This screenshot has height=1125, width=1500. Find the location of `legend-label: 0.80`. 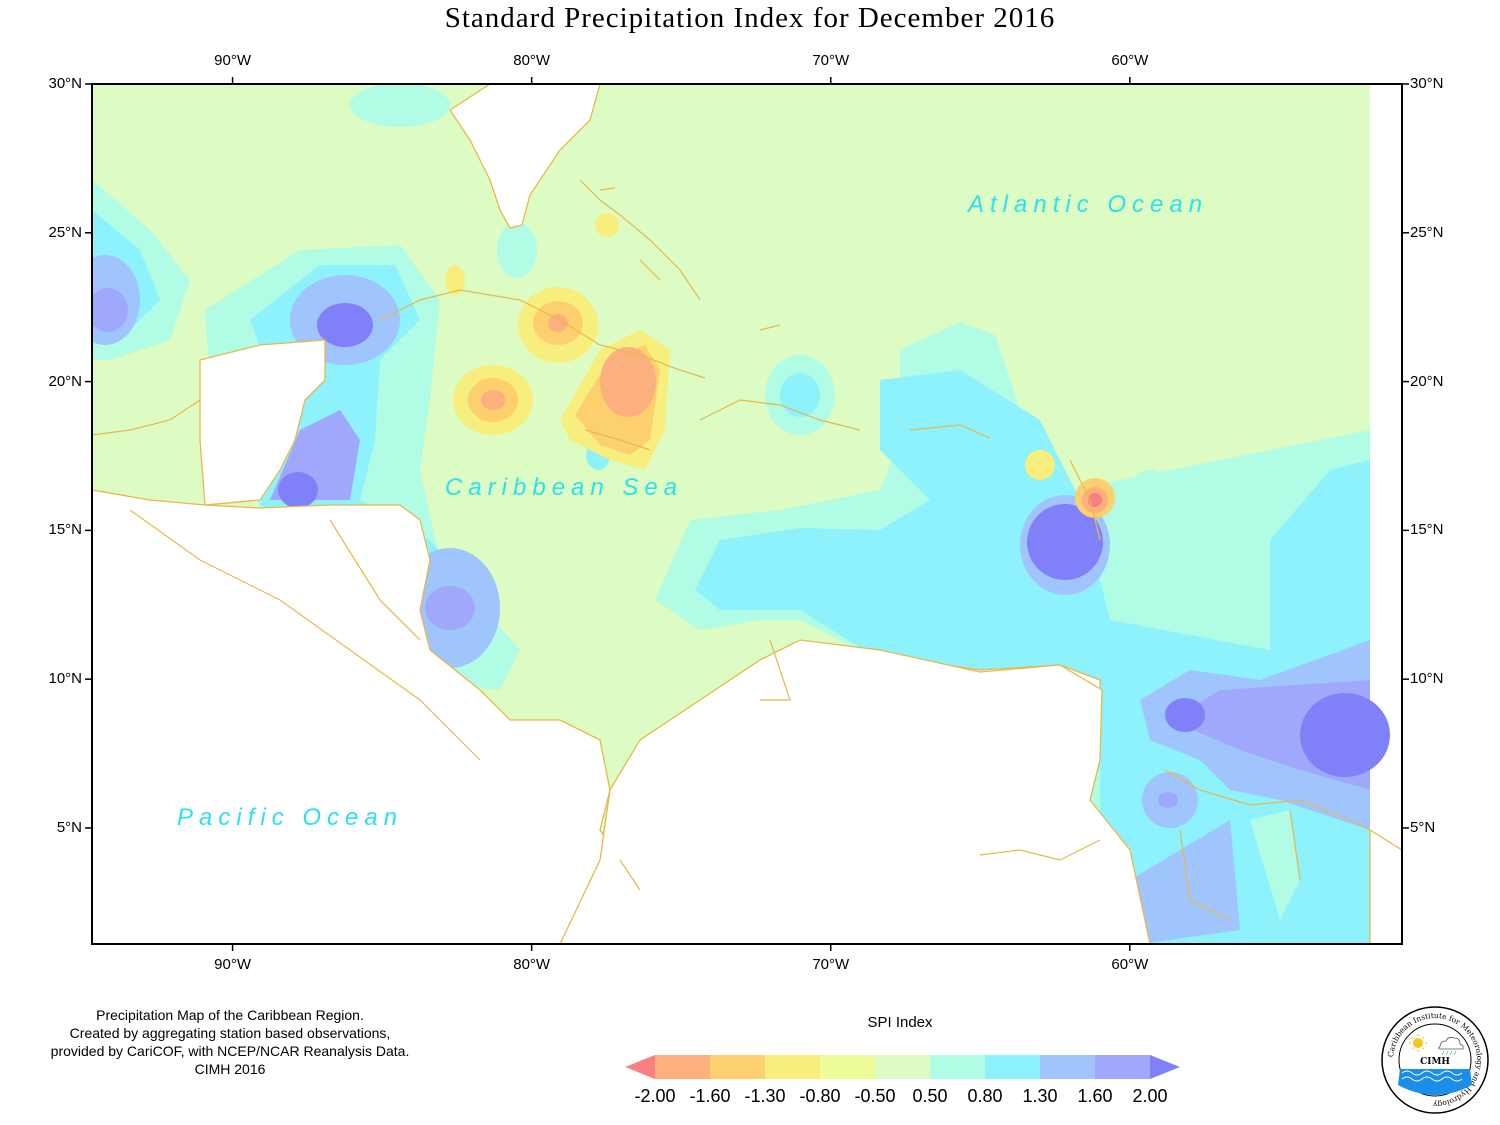

legend-label: 0.80 is located at coordinates (985, 1096).